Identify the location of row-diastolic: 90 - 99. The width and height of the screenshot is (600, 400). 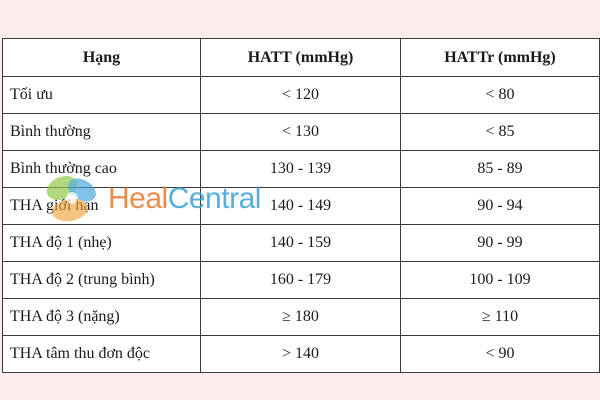
(500, 243).